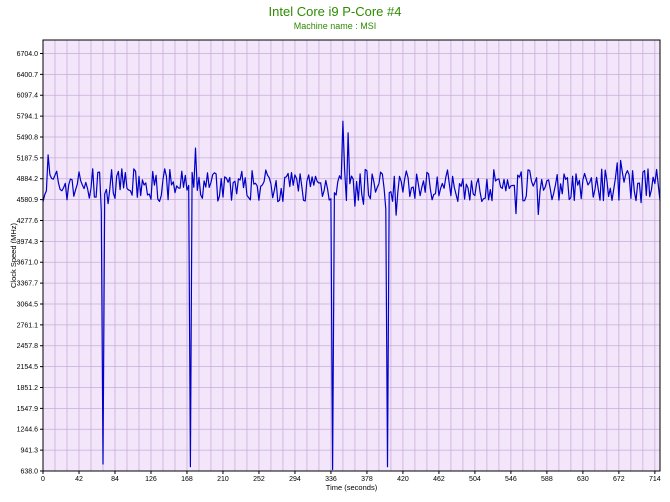  Describe the element at coordinates (335, 26) in the screenshot. I see `chart-subtitle: Machine name : MSI` at that location.